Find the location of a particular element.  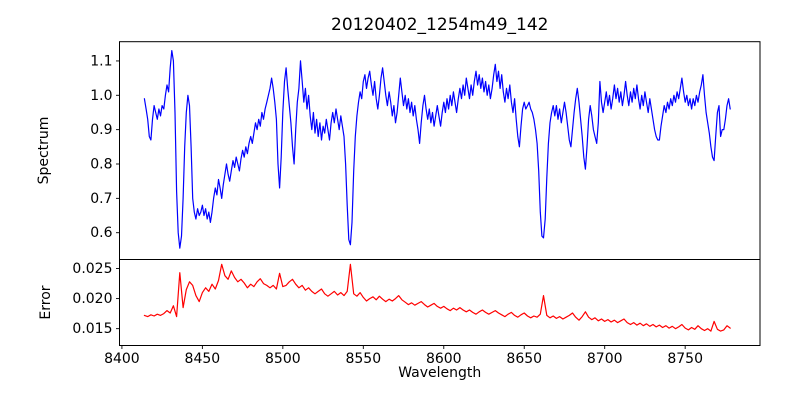

x-tick-label: 8500 is located at coordinates (283, 359).